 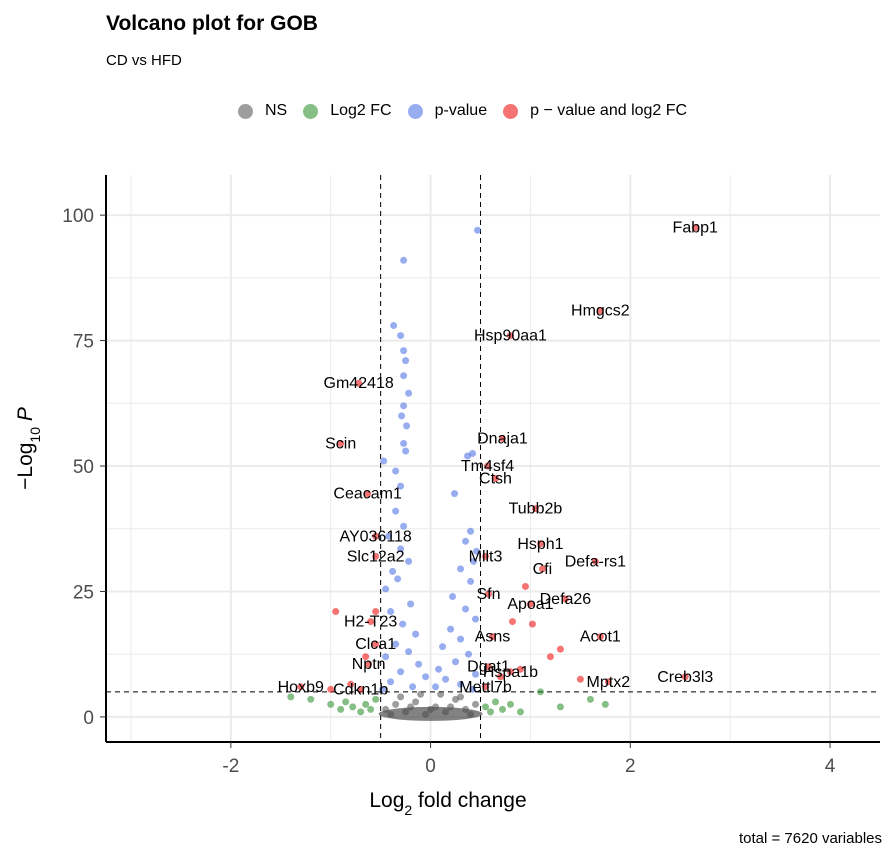 What do you see at coordinates (493, 637) in the screenshot?
I see `gene-label: Asns` at bounding box center [493, 637].